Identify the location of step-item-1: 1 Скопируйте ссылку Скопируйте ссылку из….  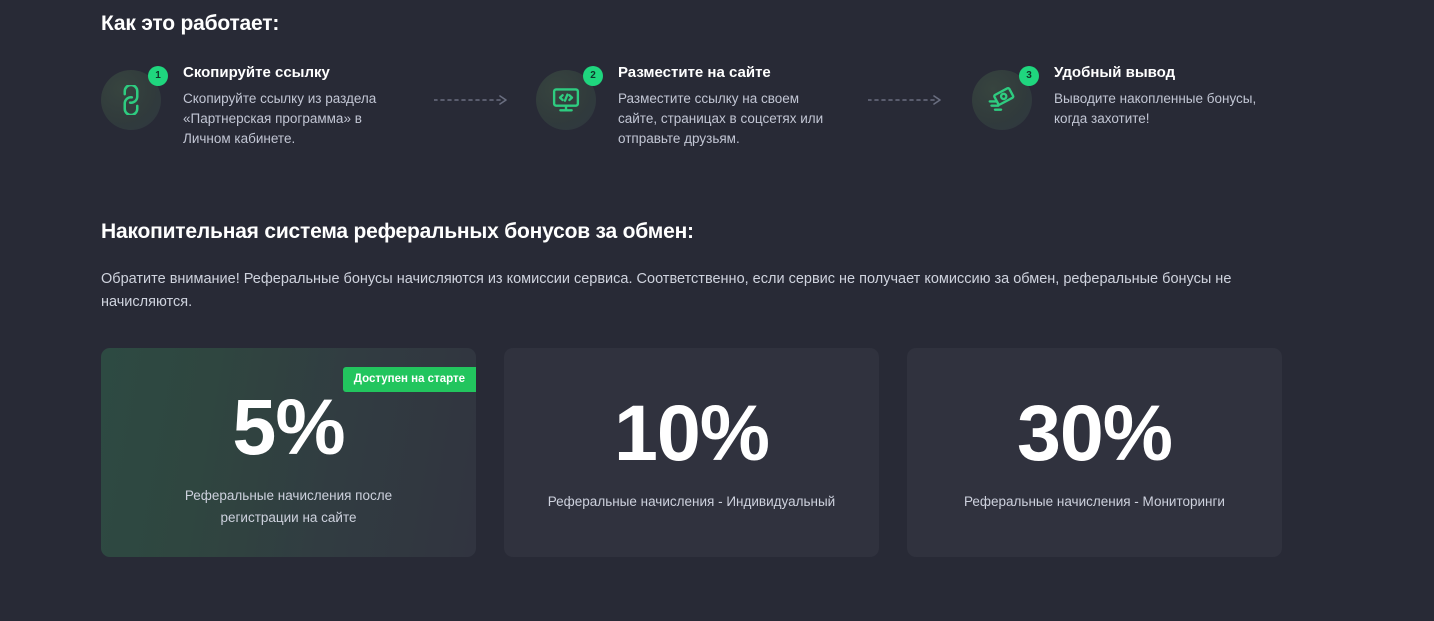
(249, 106).